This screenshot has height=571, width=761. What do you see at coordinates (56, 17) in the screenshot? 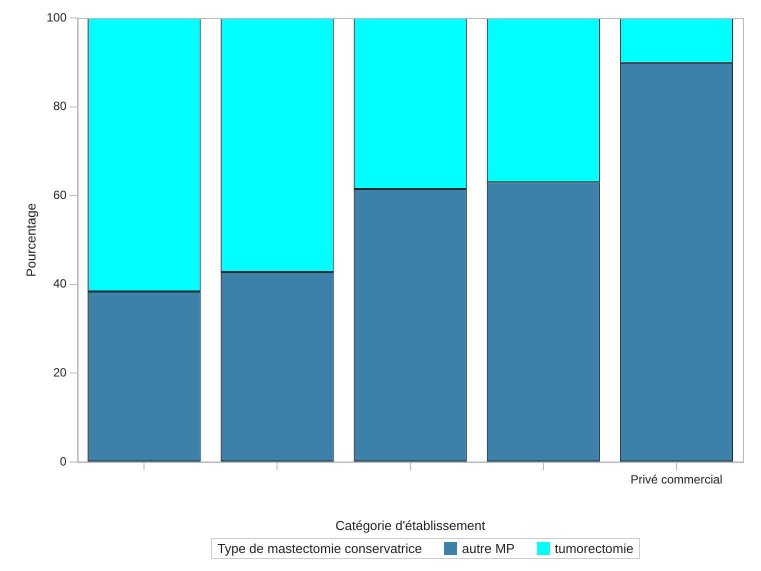
I see `y-tick-label: 100` at bounding box center [56, 17].